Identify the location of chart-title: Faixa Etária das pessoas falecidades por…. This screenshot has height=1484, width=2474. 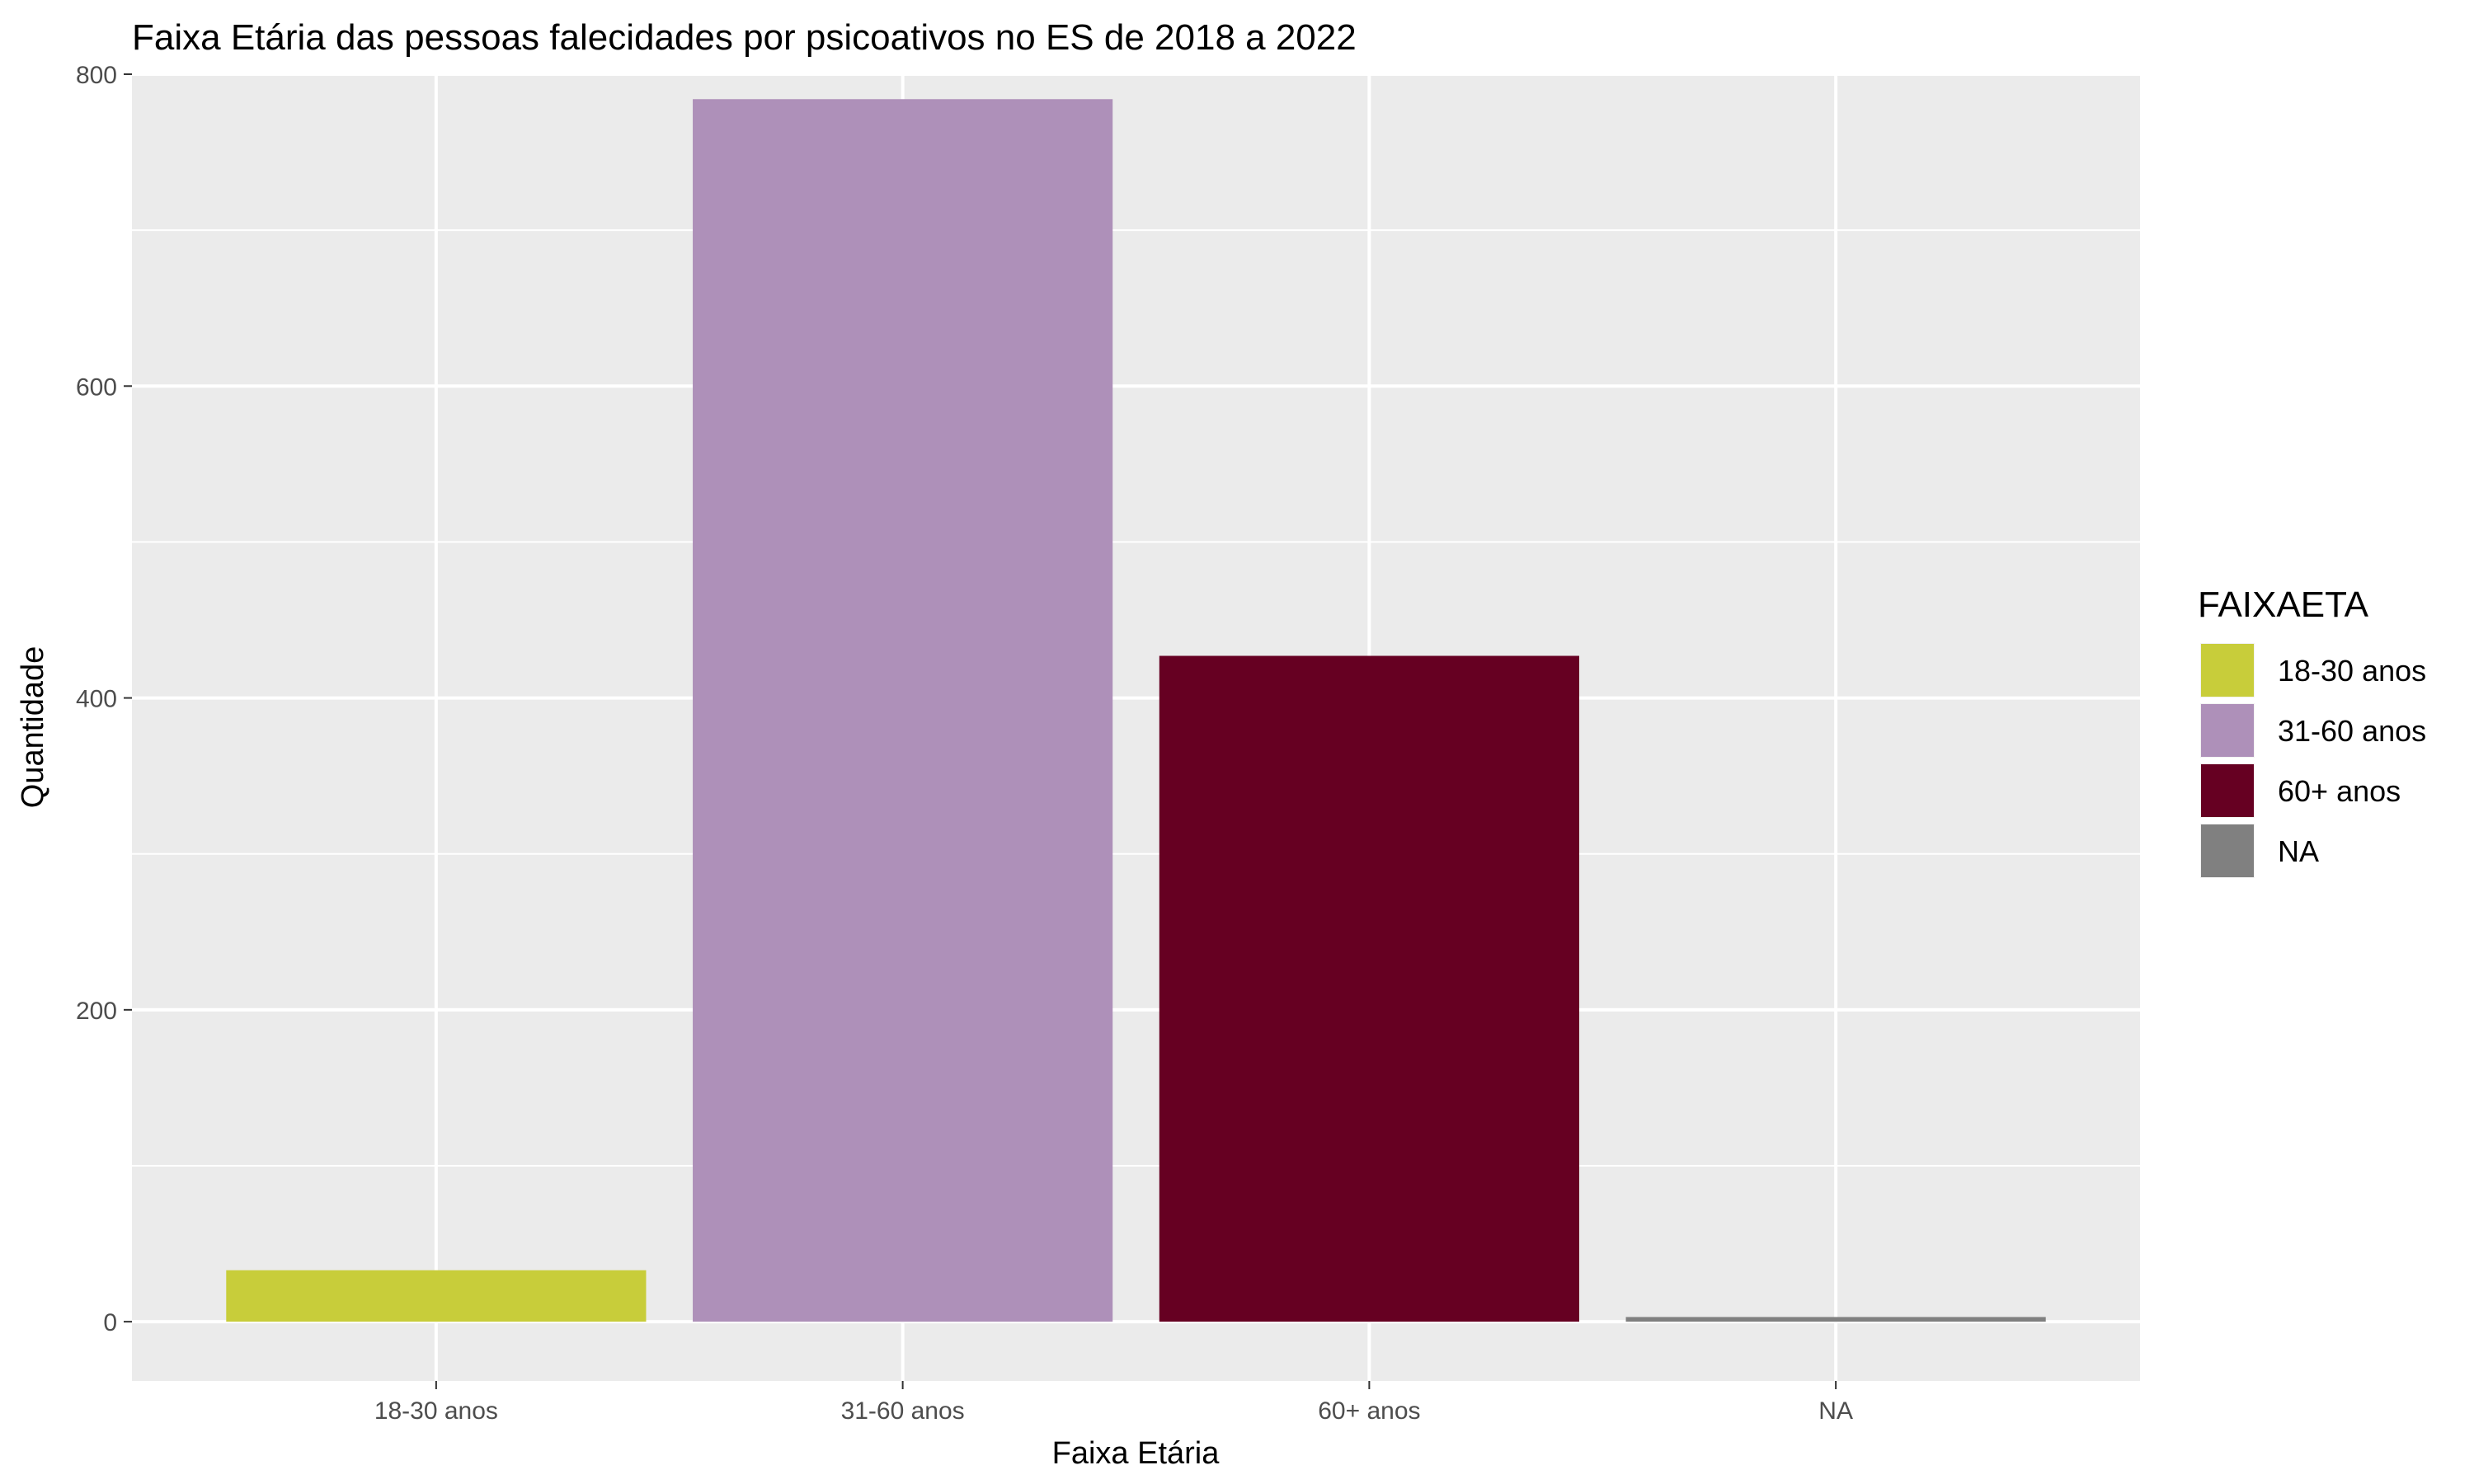
(744, 37).